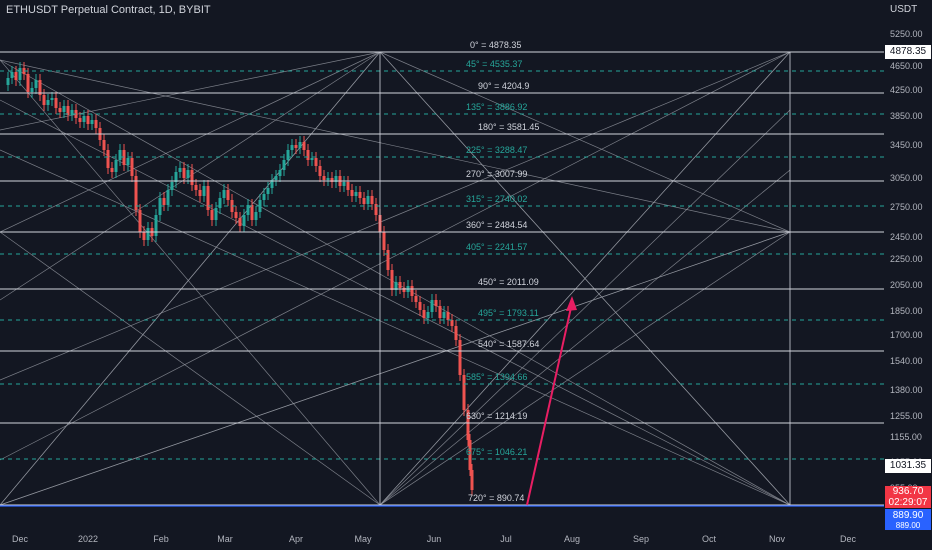  I want to click on price-tick: 5250.00, so click(906, 34).